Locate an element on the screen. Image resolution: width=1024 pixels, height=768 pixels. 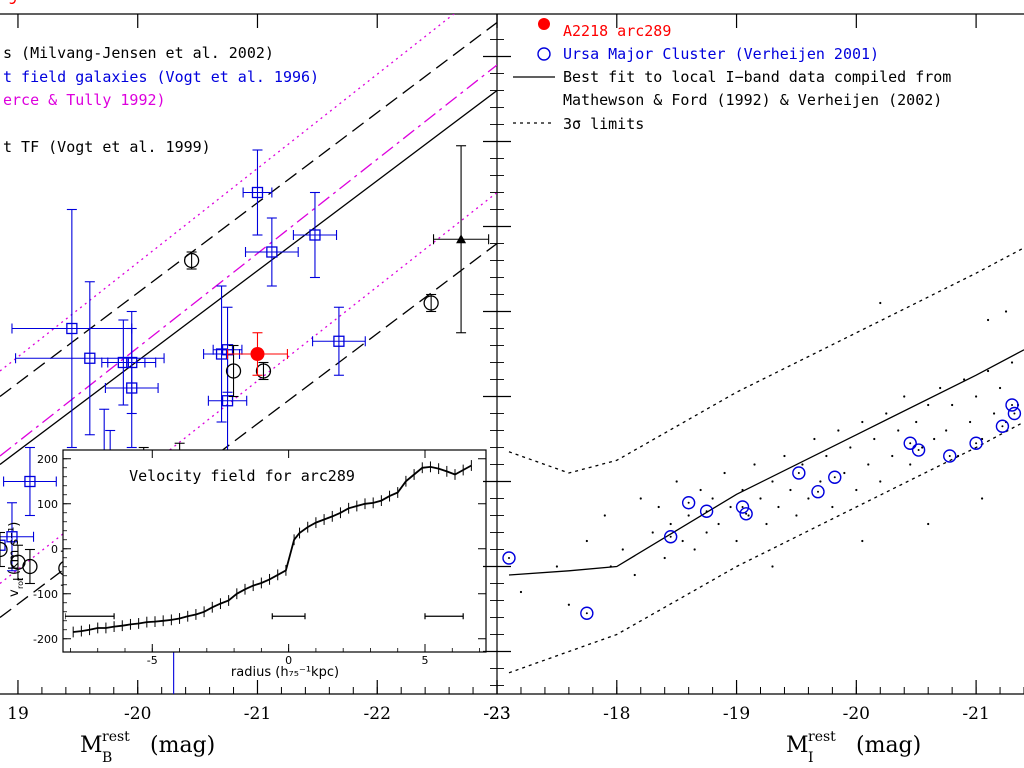
left-xlabel-sup: rest is located at coordinates (116, 737).